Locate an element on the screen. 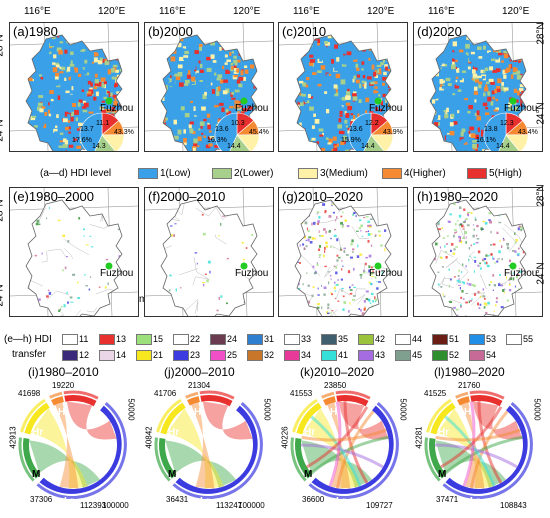  transfer-legend-title-2: transfer is located at coordinates (29, 354).